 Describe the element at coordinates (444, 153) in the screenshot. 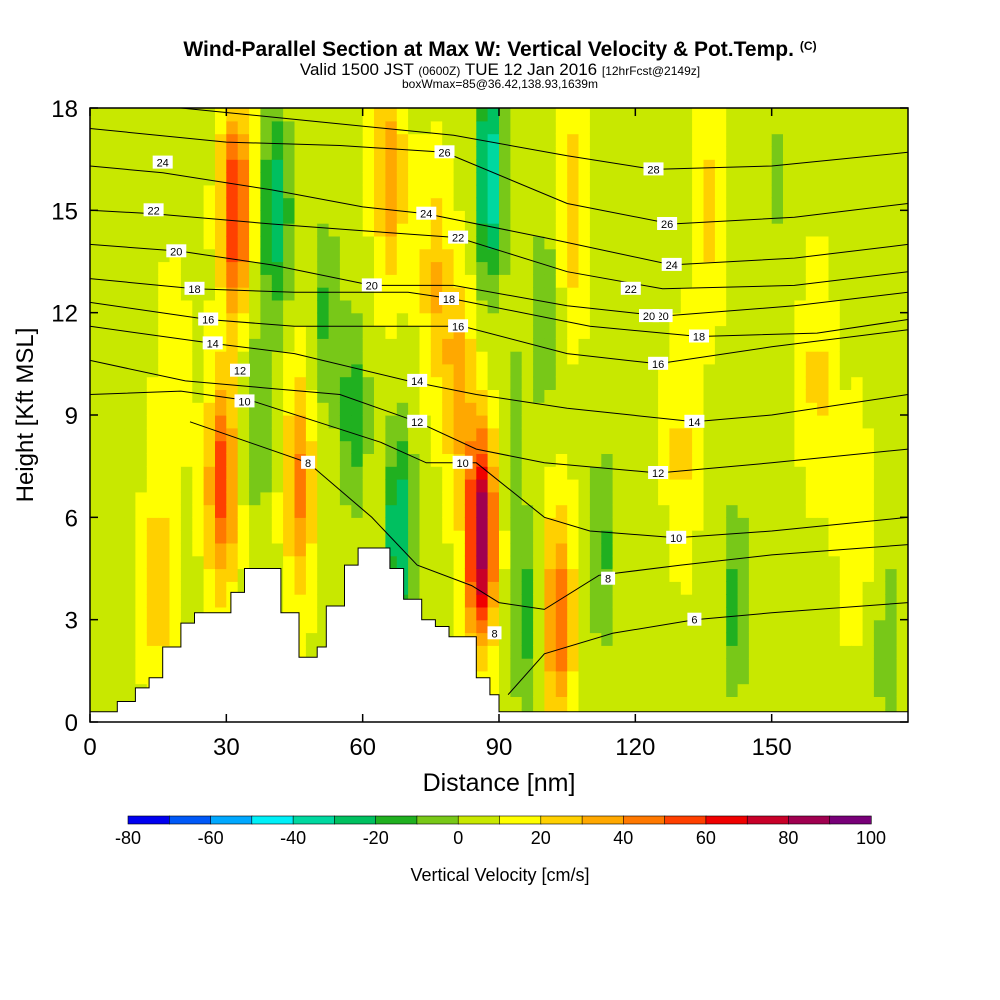

I see `svg-text: 26` at that location.